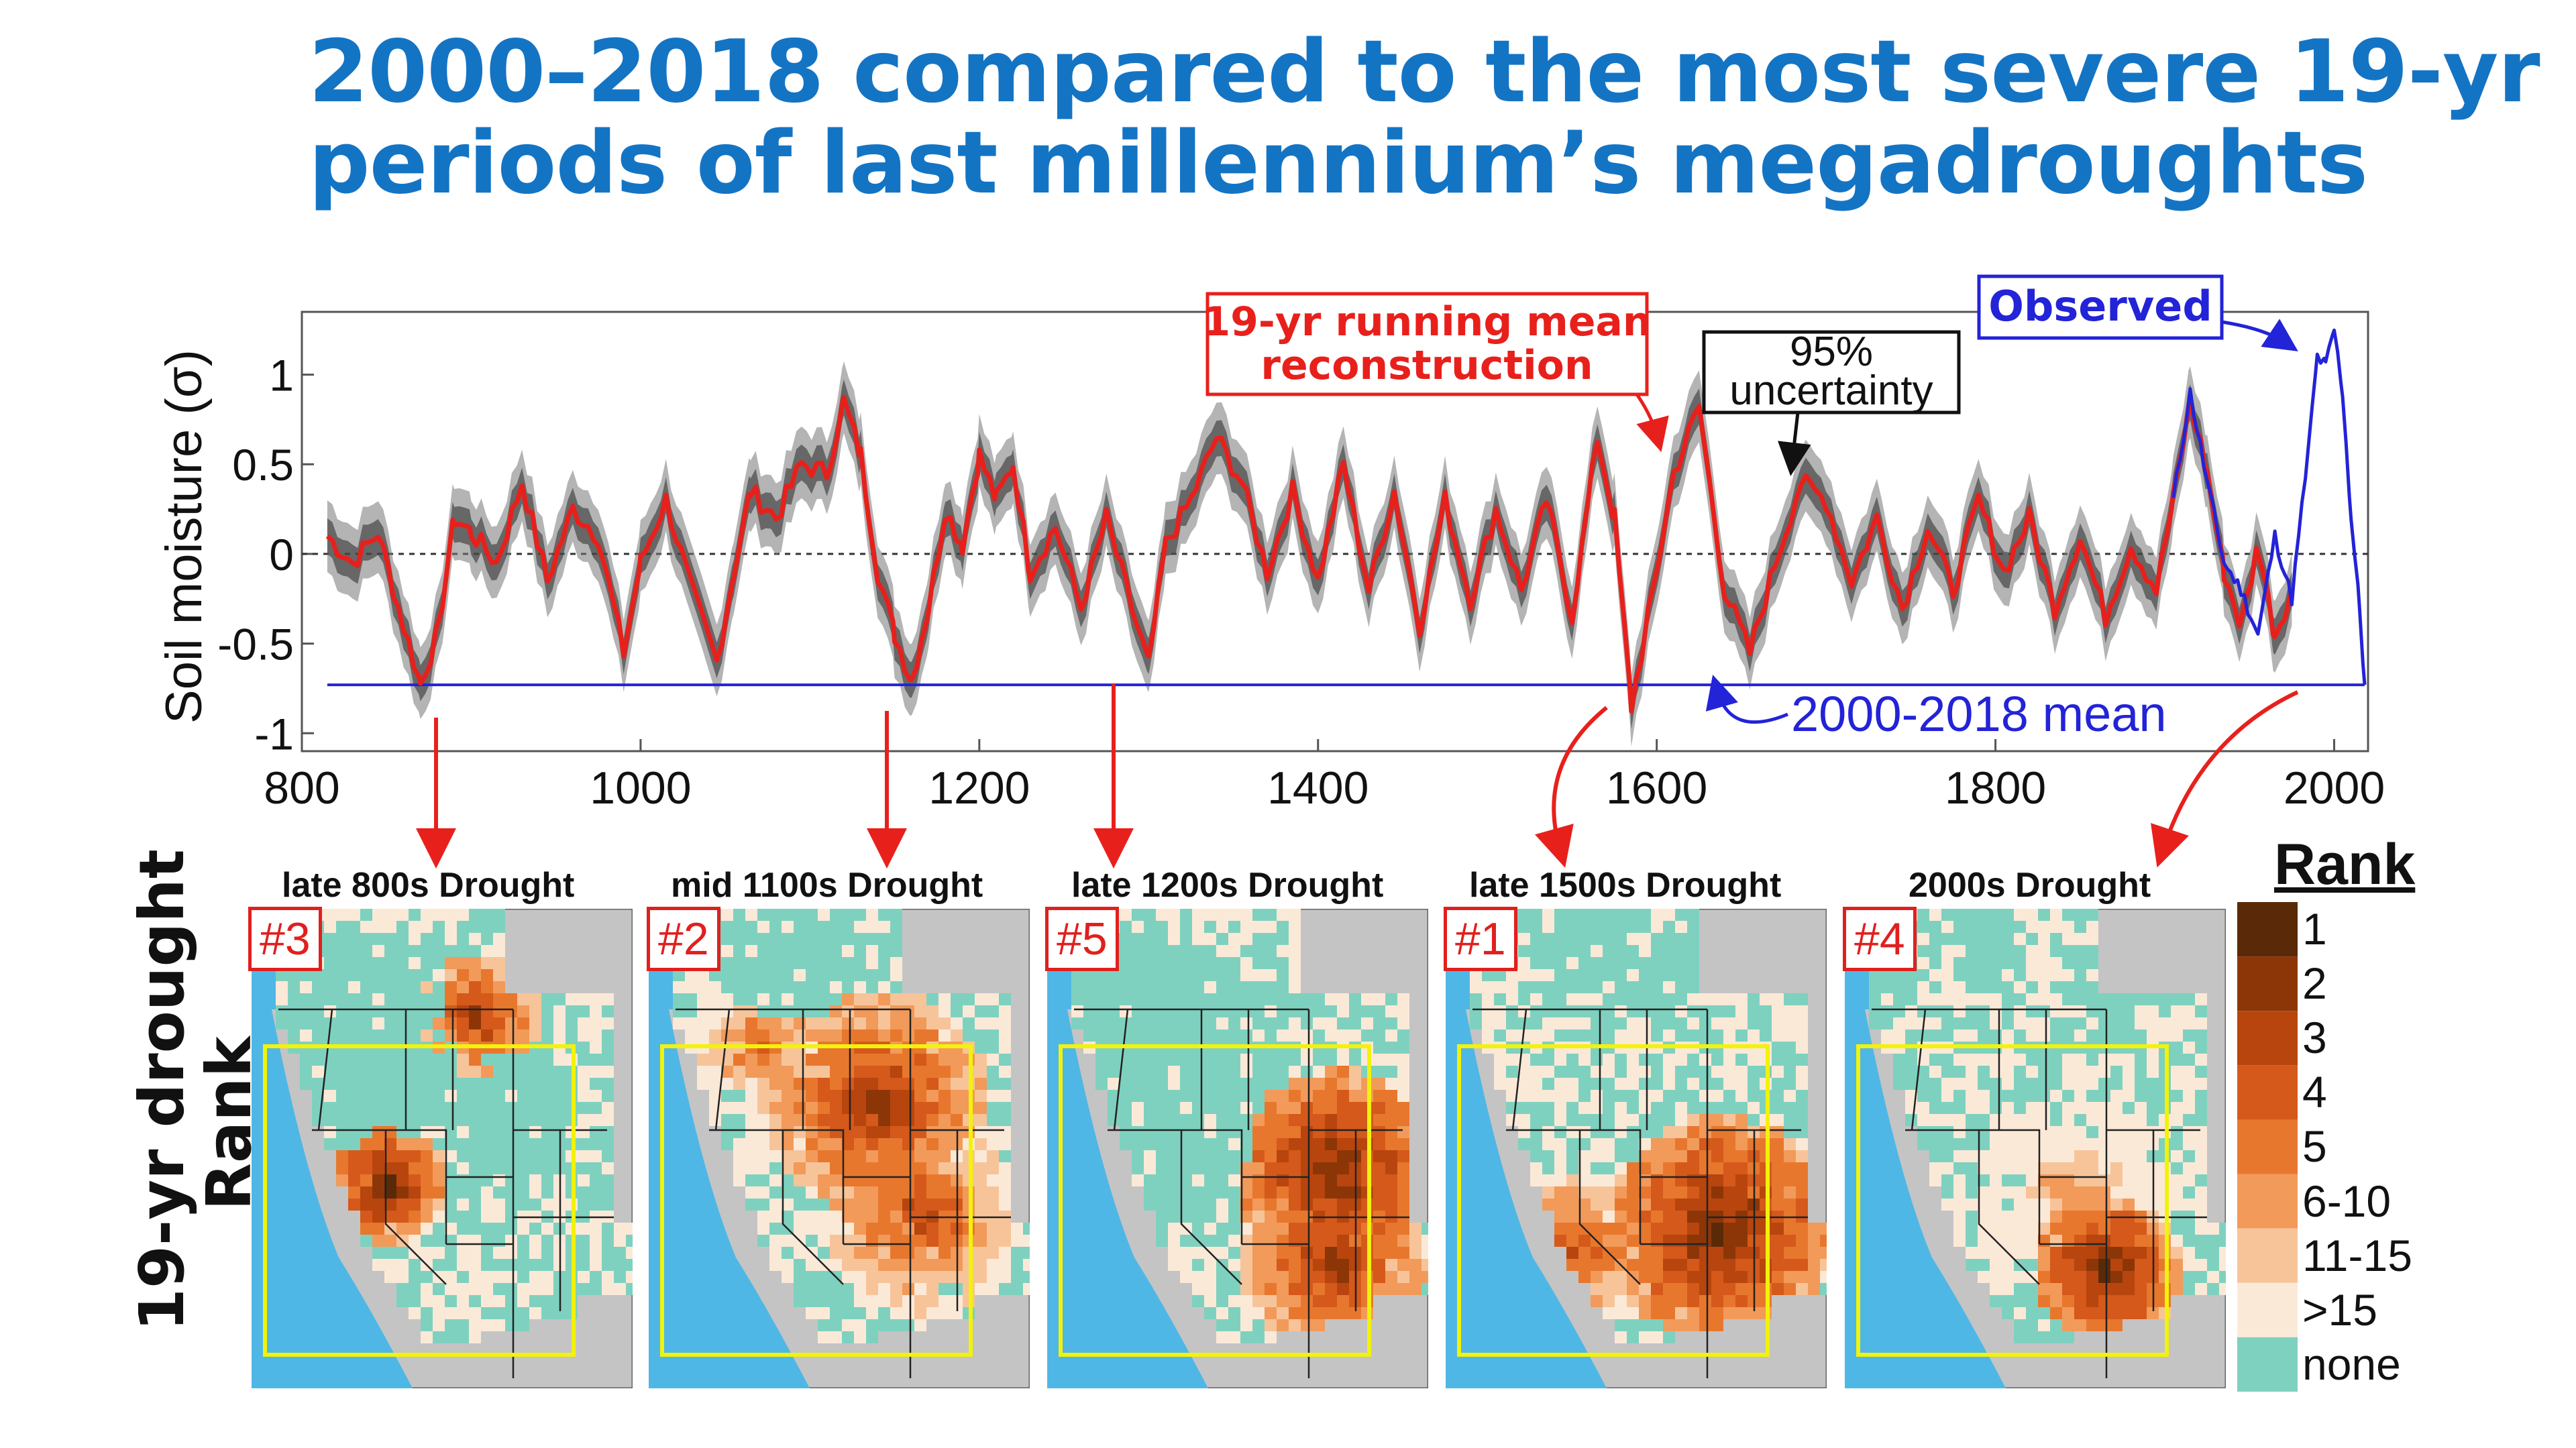  I want to click on map-title-3: late 1200s Drought, so click(1227, 885).